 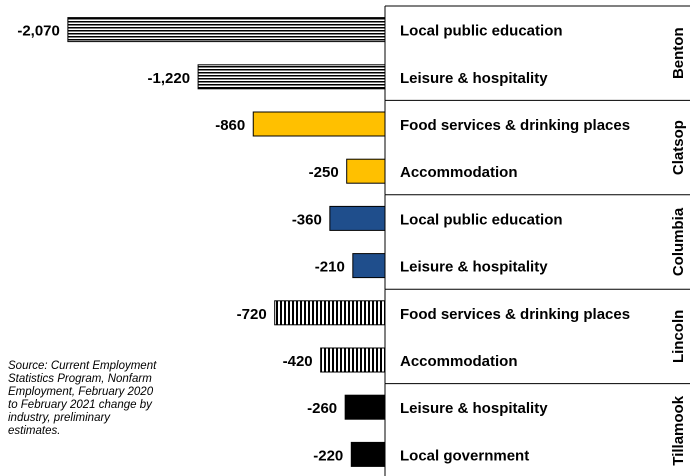 What do you see at coordinates (366, 171) in the screenshot?
I see `bar-clatsop-accommodation` at bounding box center [366, 171].